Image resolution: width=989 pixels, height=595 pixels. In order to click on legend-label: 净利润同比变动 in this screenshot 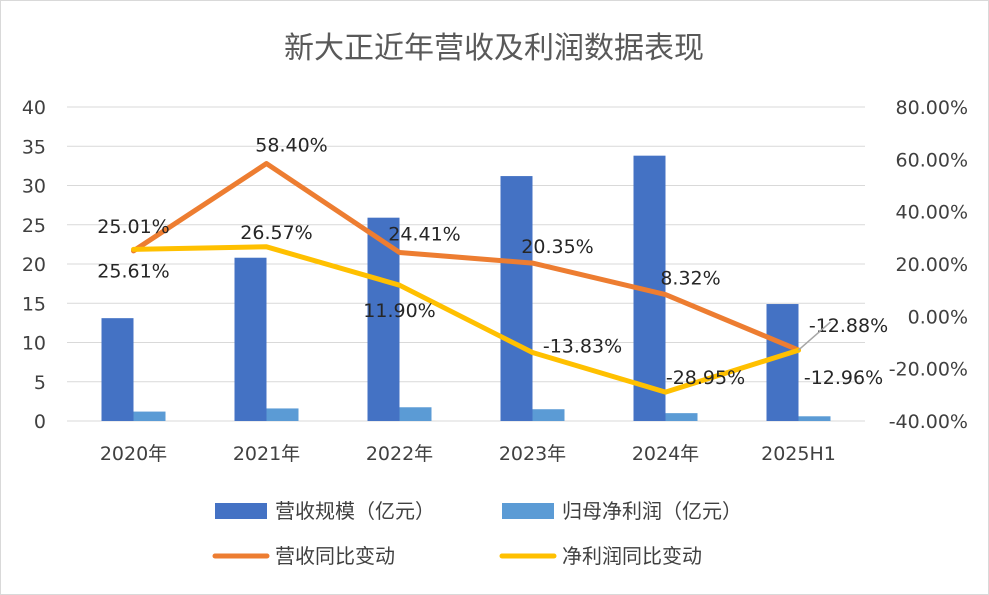, I will do `click(632, 556)`.